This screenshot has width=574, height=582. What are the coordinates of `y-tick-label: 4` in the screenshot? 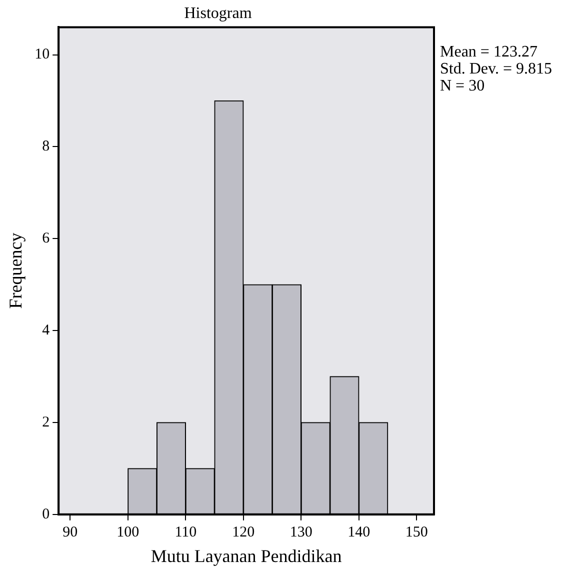 It's located at (46, 330).